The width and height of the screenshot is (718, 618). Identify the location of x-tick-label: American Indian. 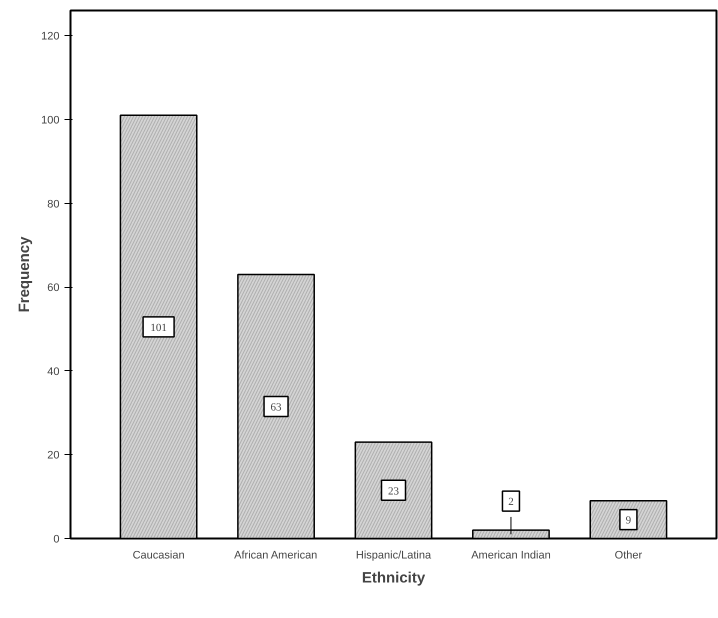
(511, 556).